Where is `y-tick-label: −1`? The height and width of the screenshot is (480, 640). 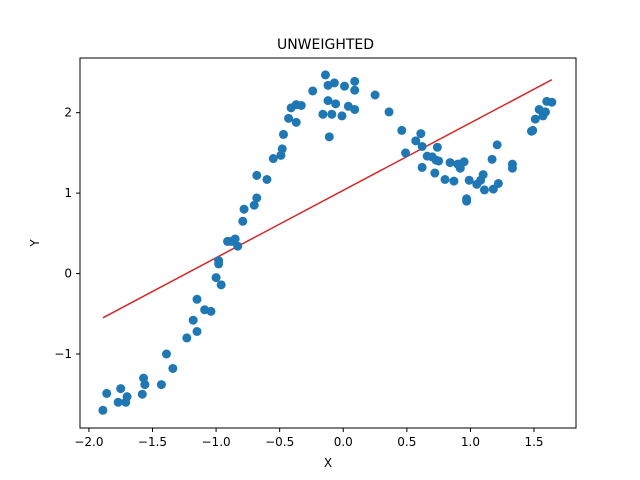 y-tick-label: −1 is located at coordinates (63, 354).